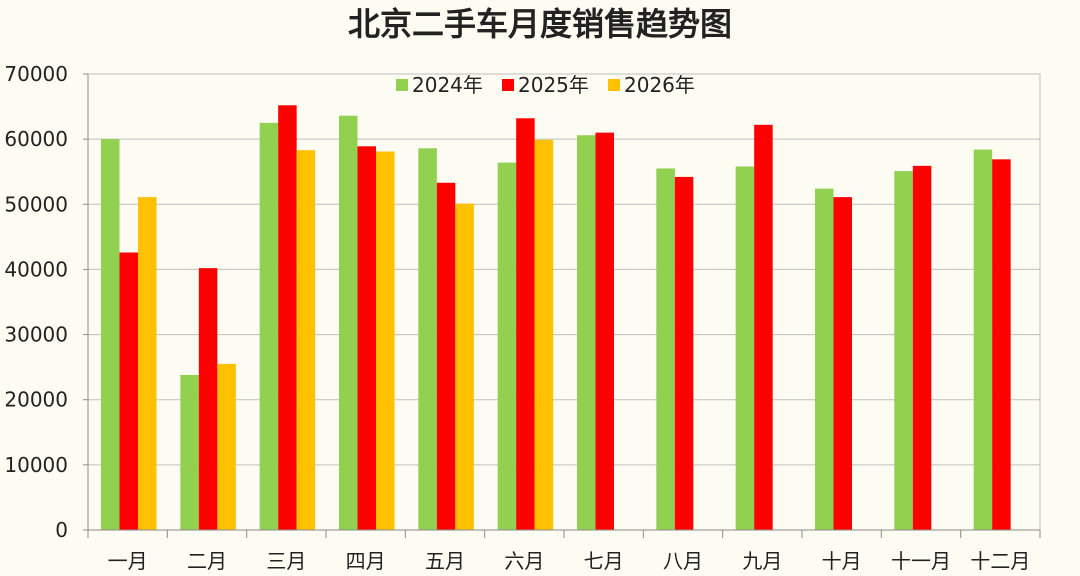  I want to click on bar-2025年-二月, so click(208, 399).